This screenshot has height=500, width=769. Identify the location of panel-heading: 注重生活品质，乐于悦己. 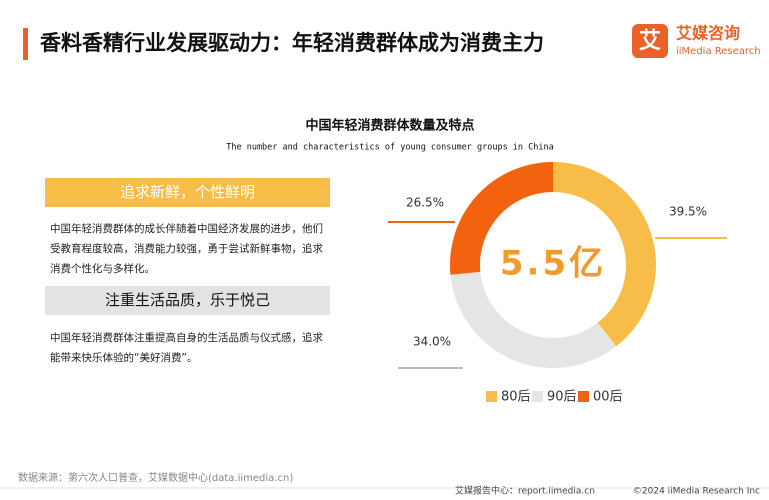
(187, 300).